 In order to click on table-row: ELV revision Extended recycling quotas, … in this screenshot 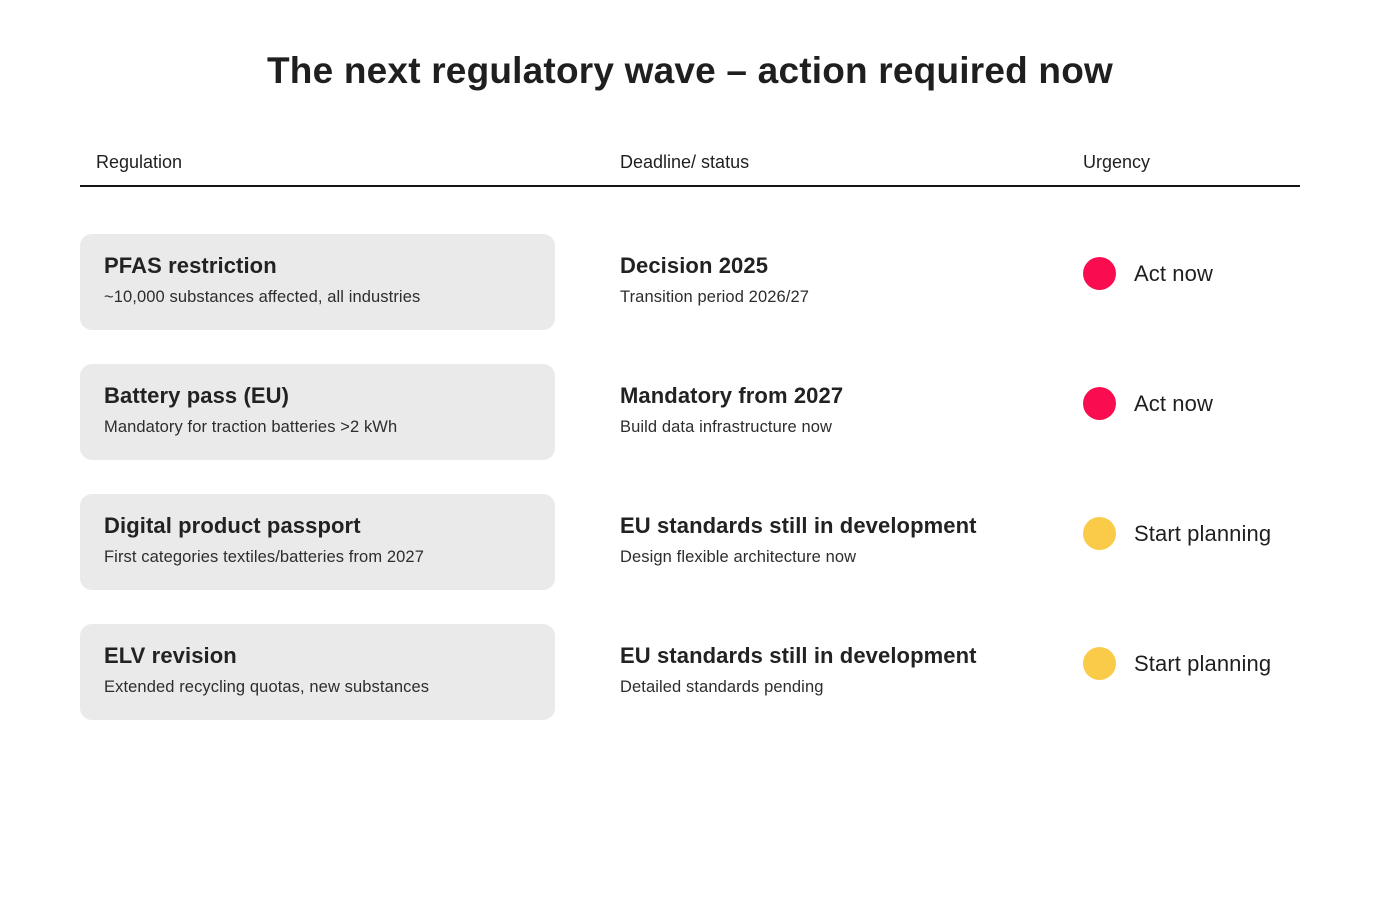, I will do `click(690, 672)`.